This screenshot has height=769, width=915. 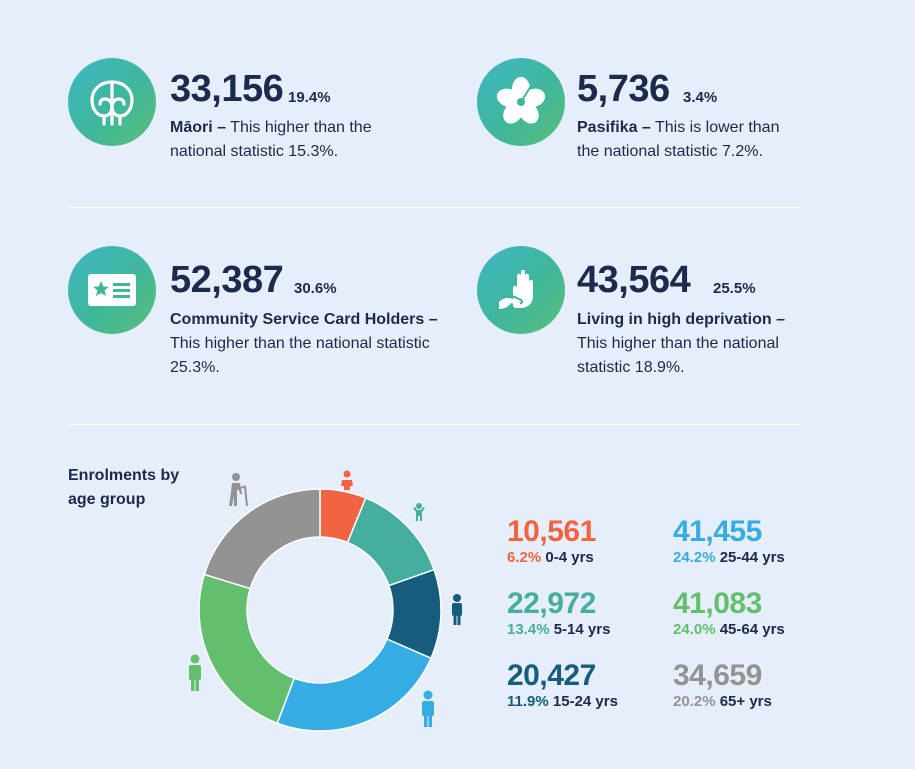 I want to click on deprivation-count: 43,564, so click(x=634, y=280).